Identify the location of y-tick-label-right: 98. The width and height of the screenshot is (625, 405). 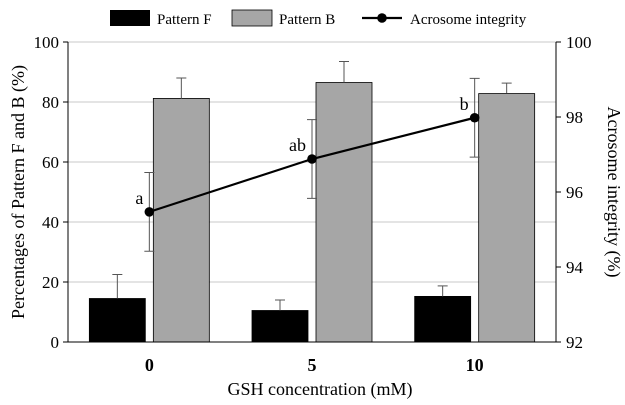
(574, 117).